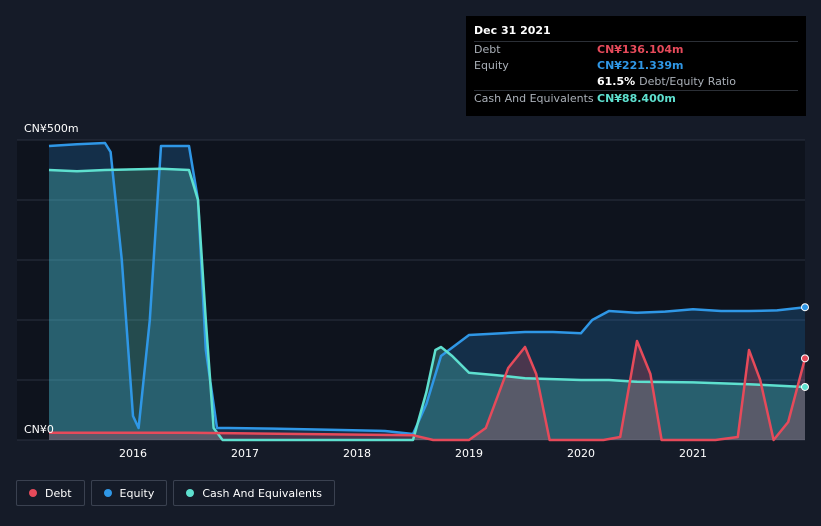 The height and width of the screenshot is (526, 821). I want to click on series-end-markers, so click(805, 347).